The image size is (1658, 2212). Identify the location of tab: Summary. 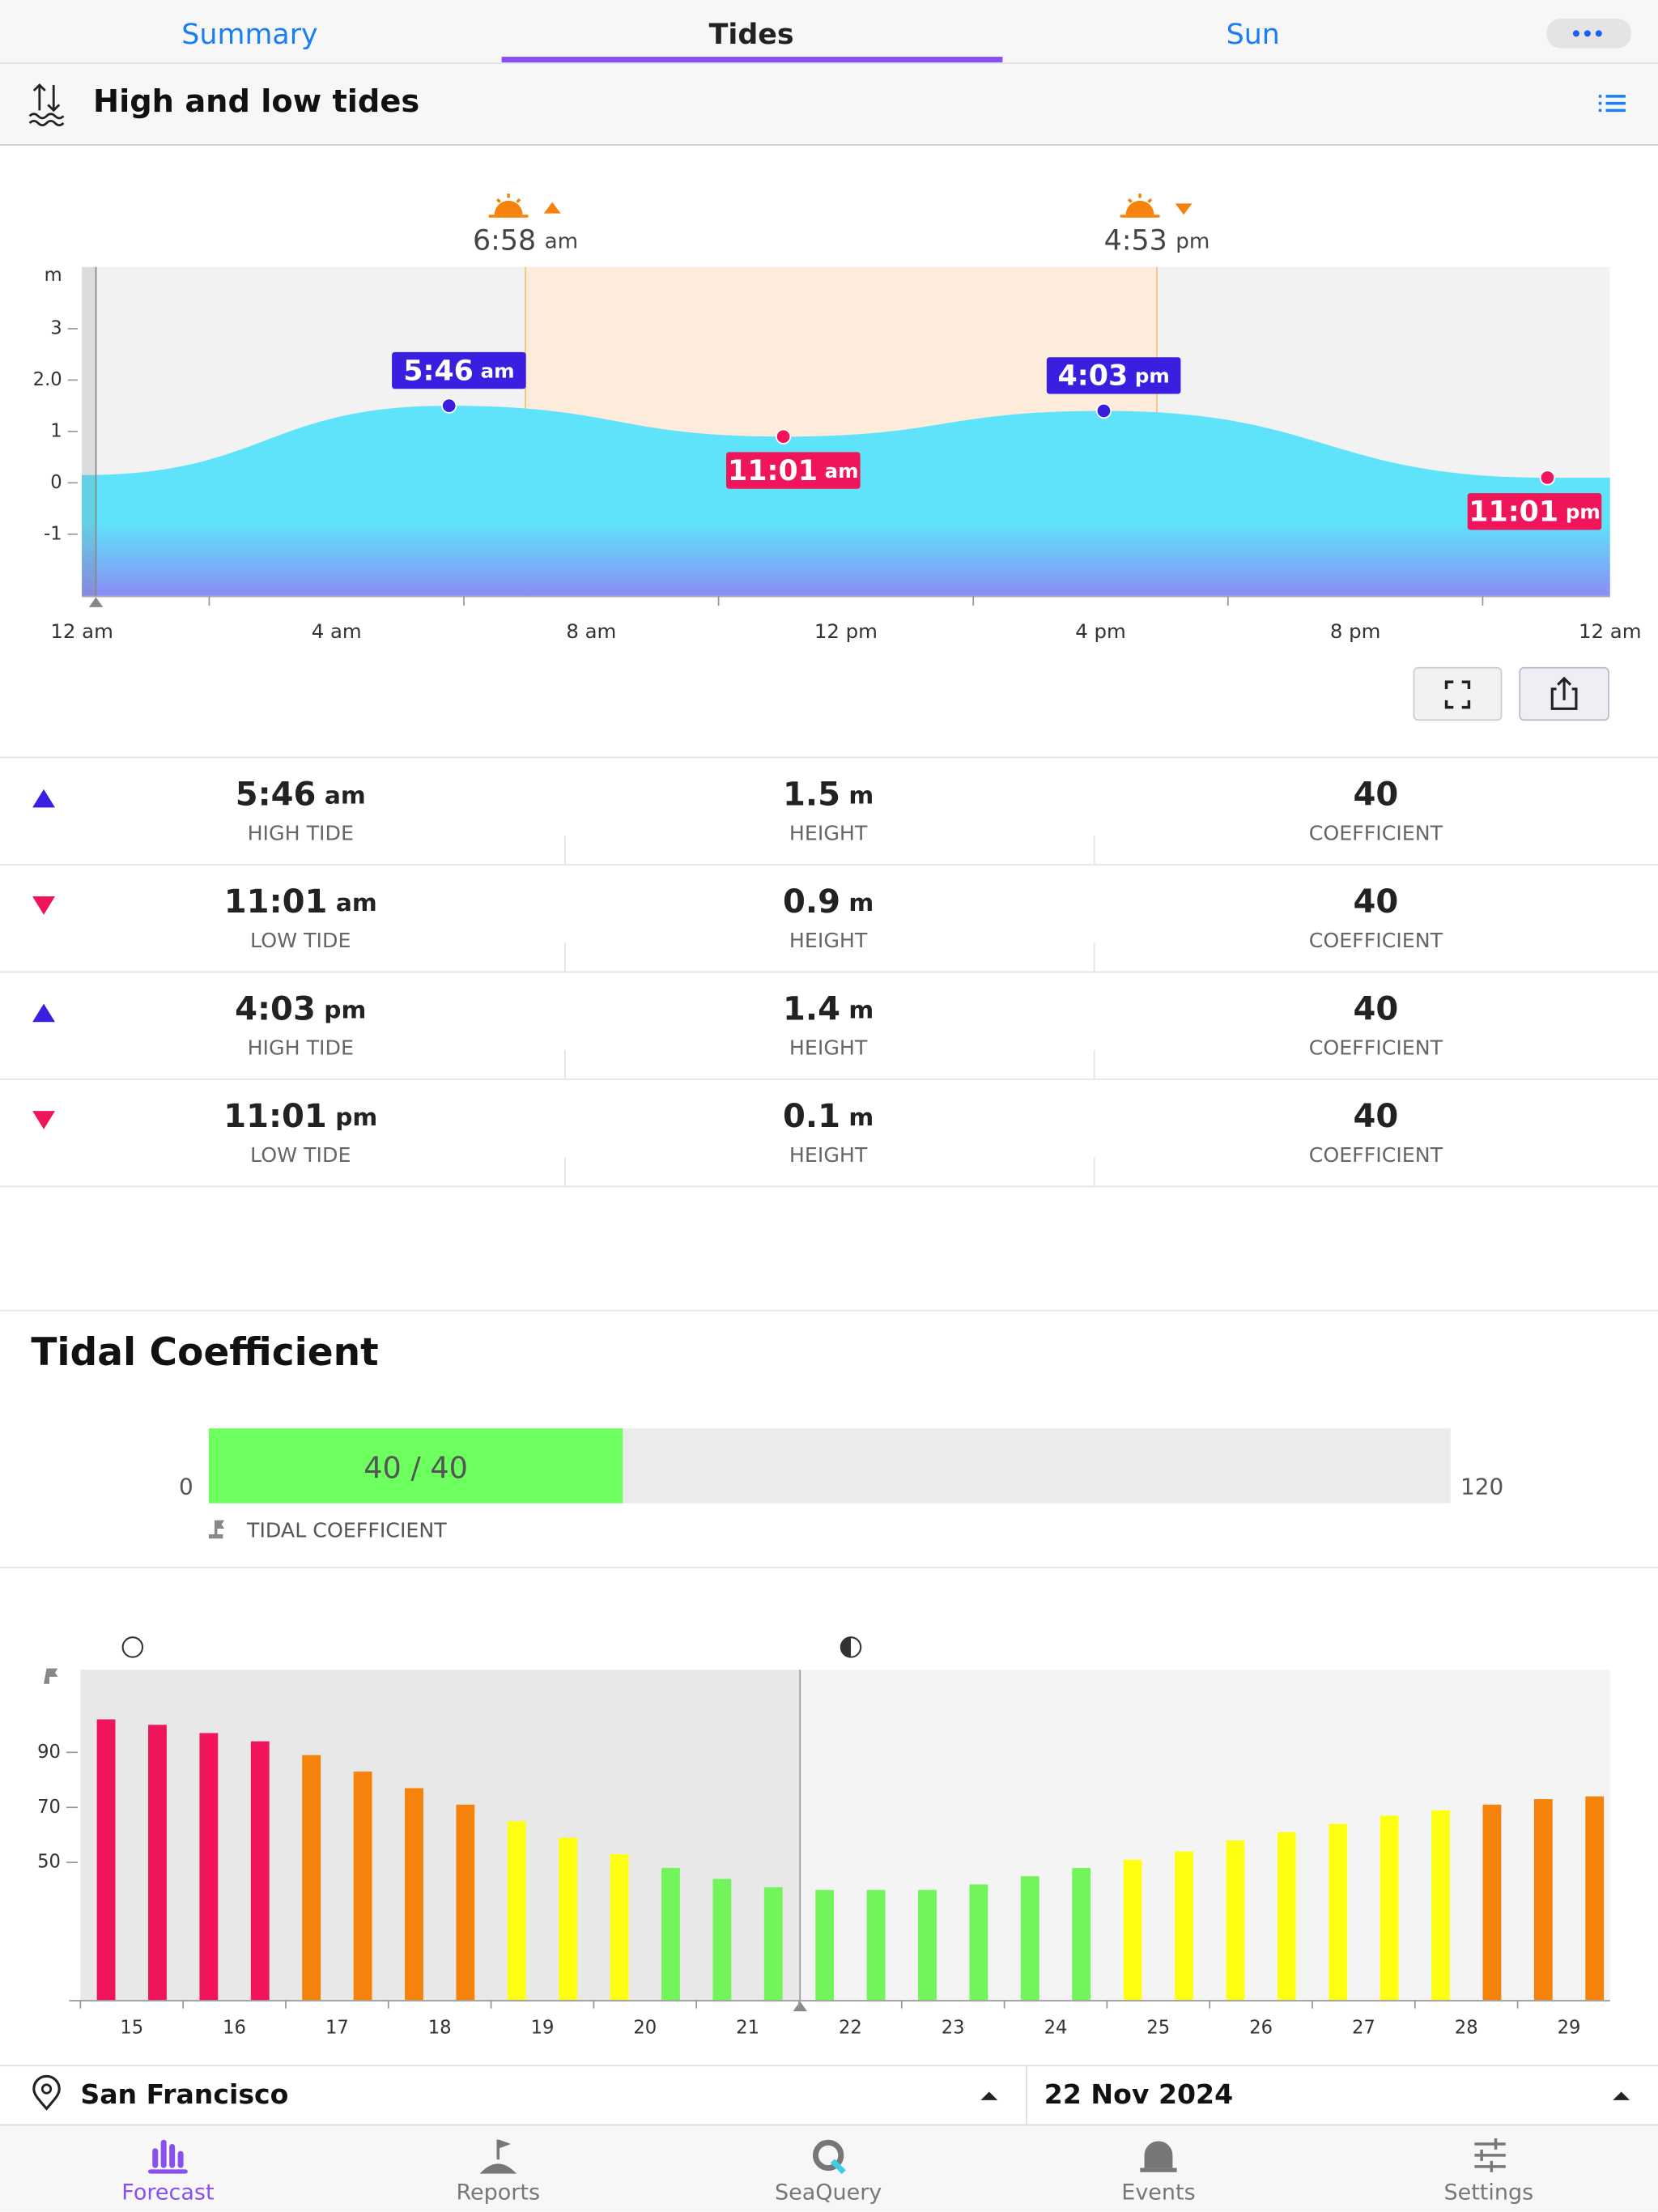
(249, 35).